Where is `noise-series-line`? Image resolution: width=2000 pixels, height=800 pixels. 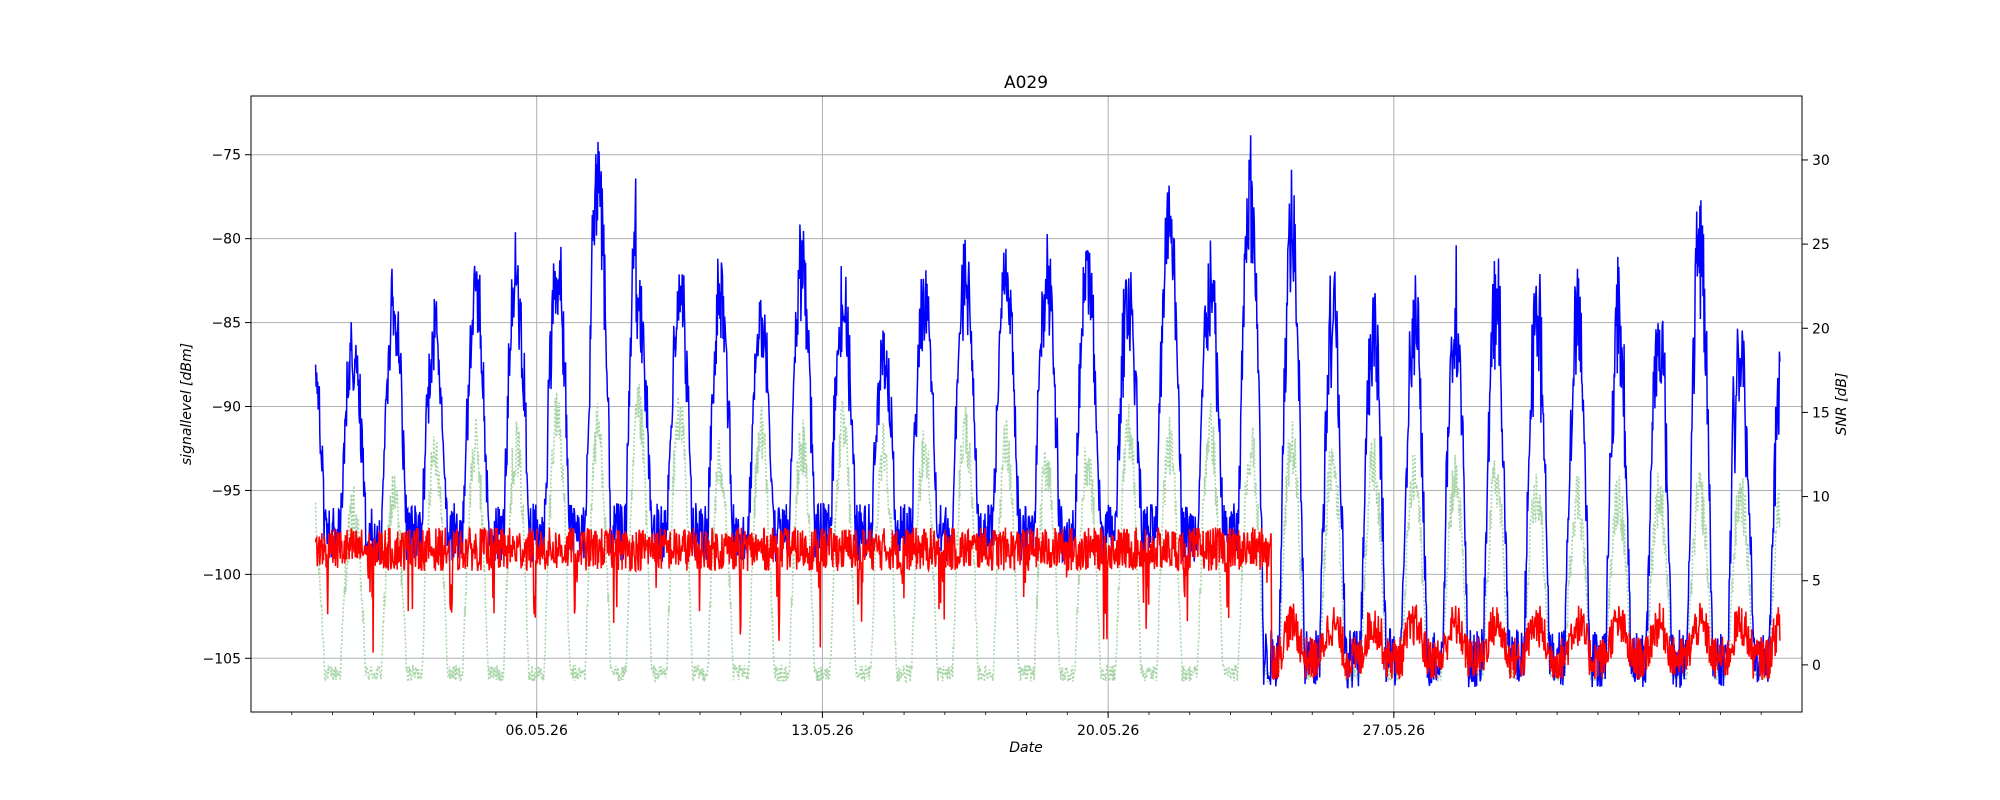
noise-series-line is located at coordinates (1047, 603).